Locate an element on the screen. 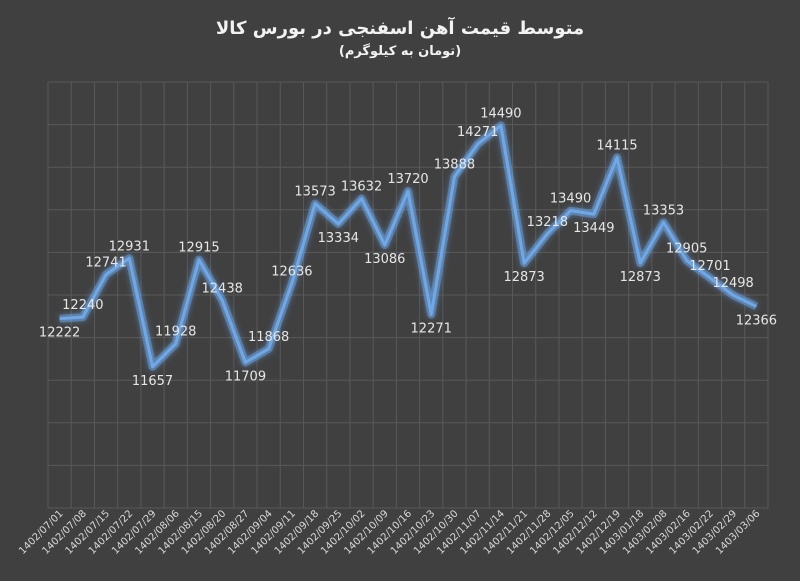 The image size is (800, 581). data-label: 12271 is located at coordinates (431, 329).